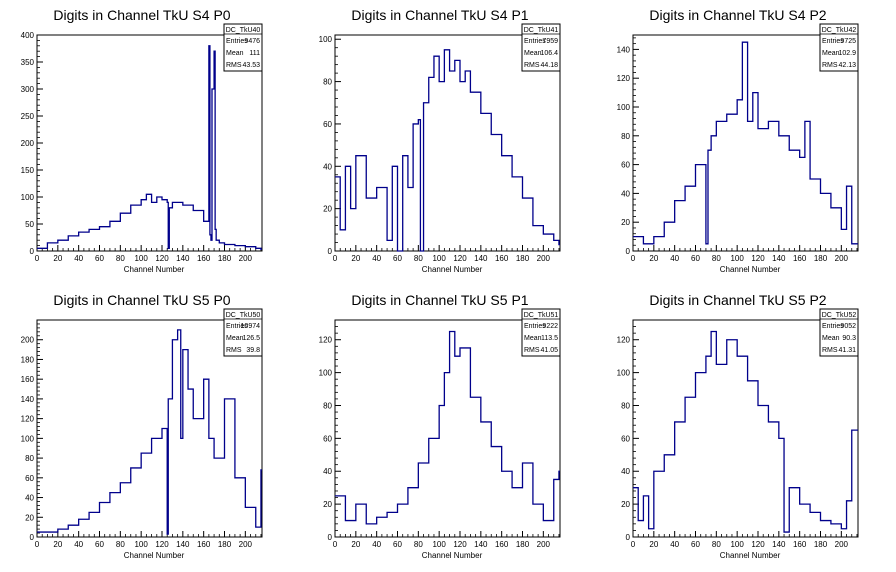 The image size is (896, 572). What do you see at coordinates (541, 30) in the screenshot?
I see `stats-box-name: DC_TkU41` at bounding box center [541, 30].